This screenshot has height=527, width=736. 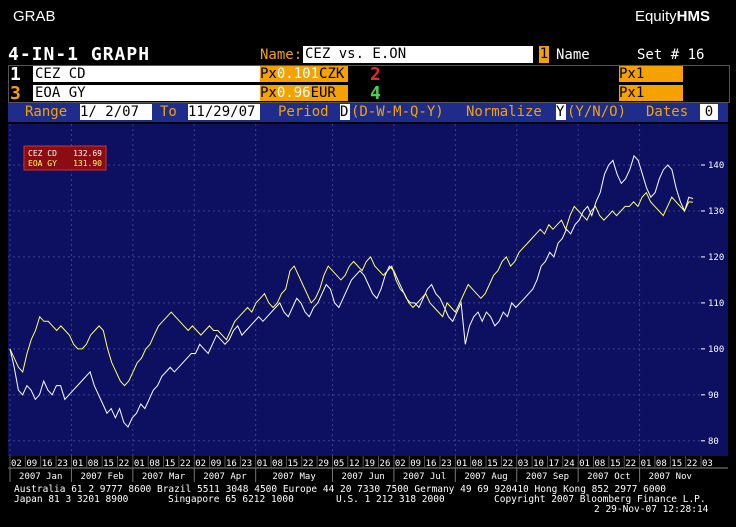 I want to click on security-2-number: 2, so click(x=375, y=74).